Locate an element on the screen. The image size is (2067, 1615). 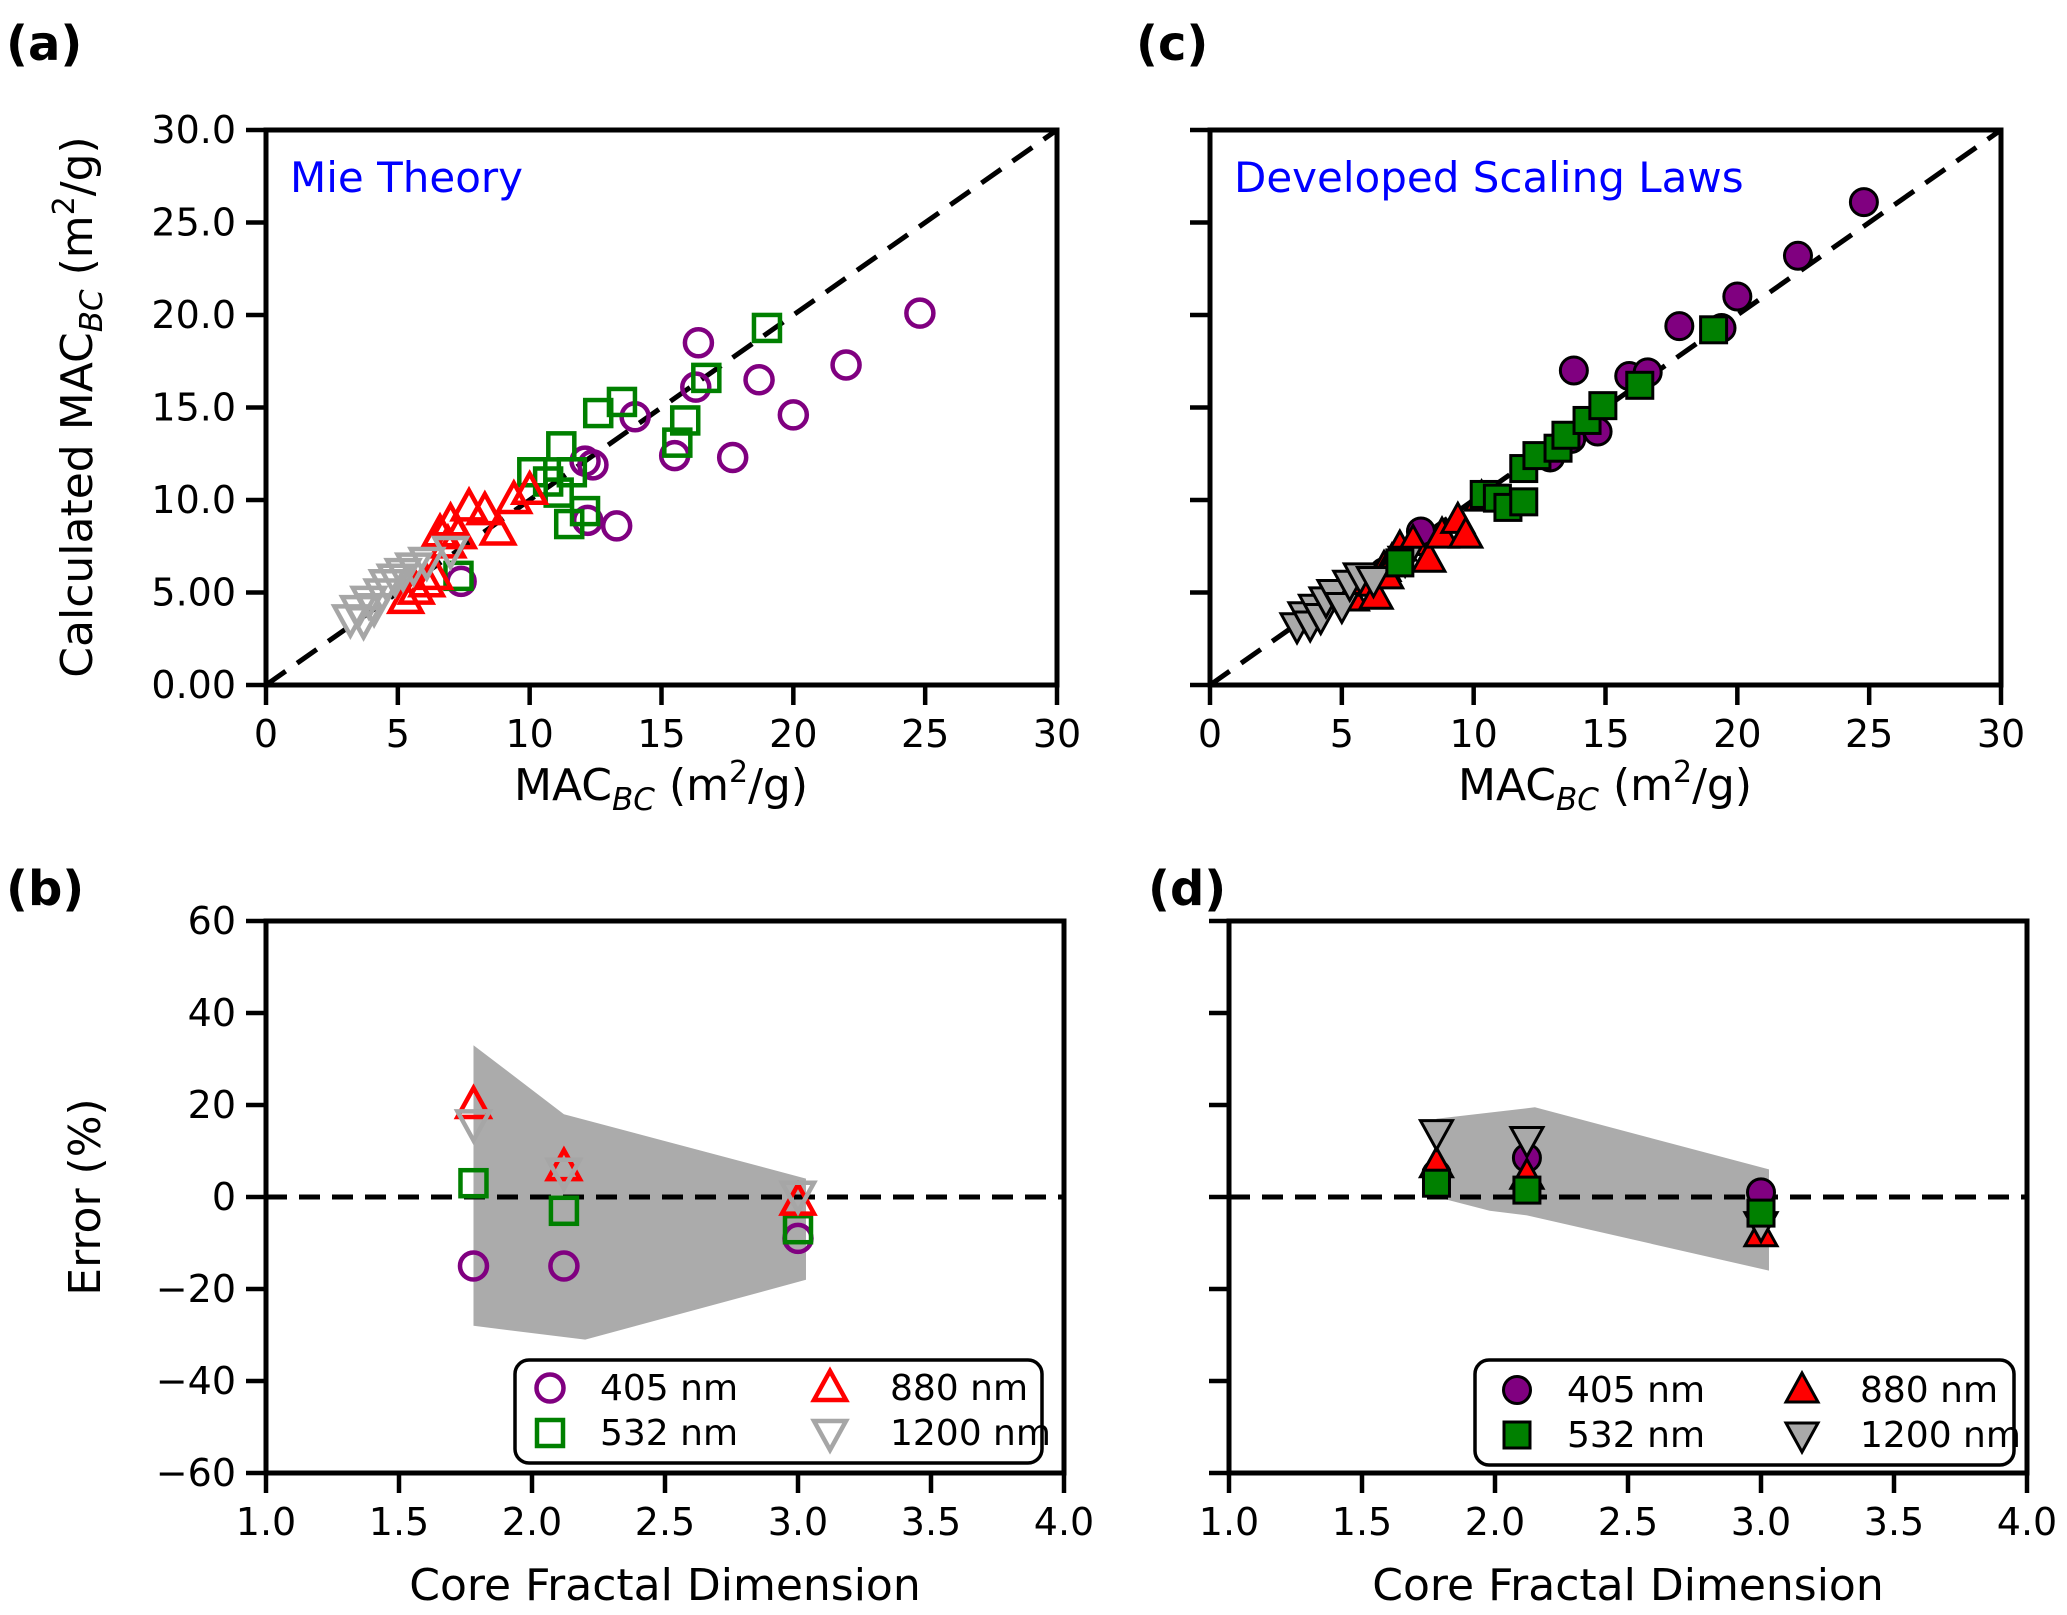
y-tick-label: 60 is located at coordinates (212, 921).